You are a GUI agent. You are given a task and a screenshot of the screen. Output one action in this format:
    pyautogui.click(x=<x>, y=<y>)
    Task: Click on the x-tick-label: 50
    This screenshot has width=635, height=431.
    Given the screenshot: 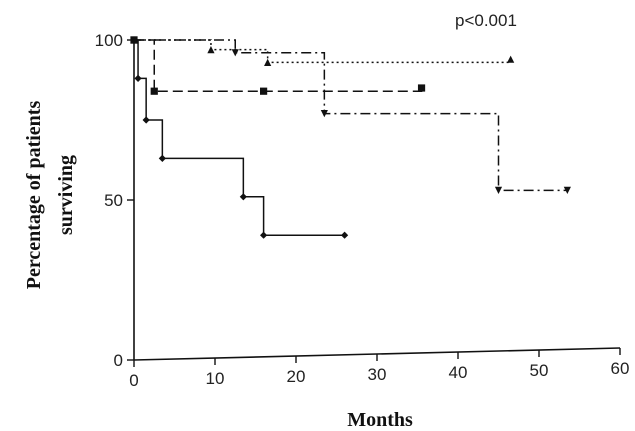 What is the action you would take?
    pyautogui.click(x=539, y=370)
    